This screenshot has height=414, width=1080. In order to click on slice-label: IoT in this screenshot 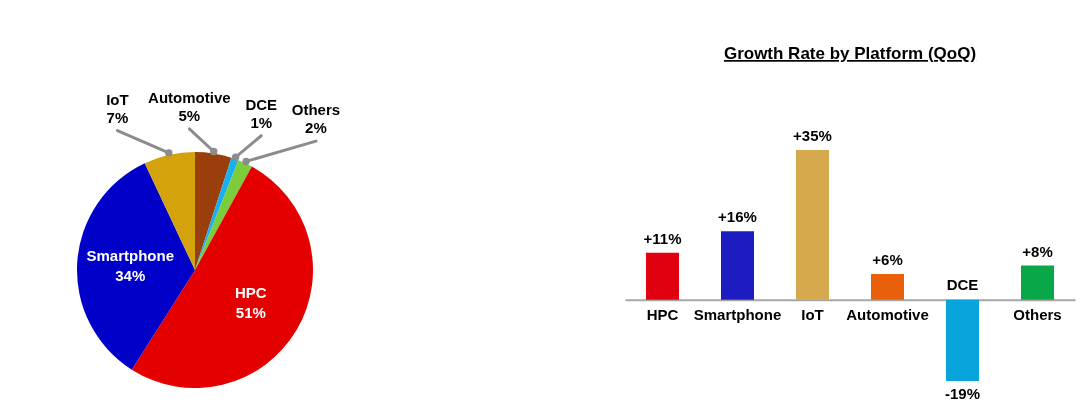, I will do `click(117, 99)`.